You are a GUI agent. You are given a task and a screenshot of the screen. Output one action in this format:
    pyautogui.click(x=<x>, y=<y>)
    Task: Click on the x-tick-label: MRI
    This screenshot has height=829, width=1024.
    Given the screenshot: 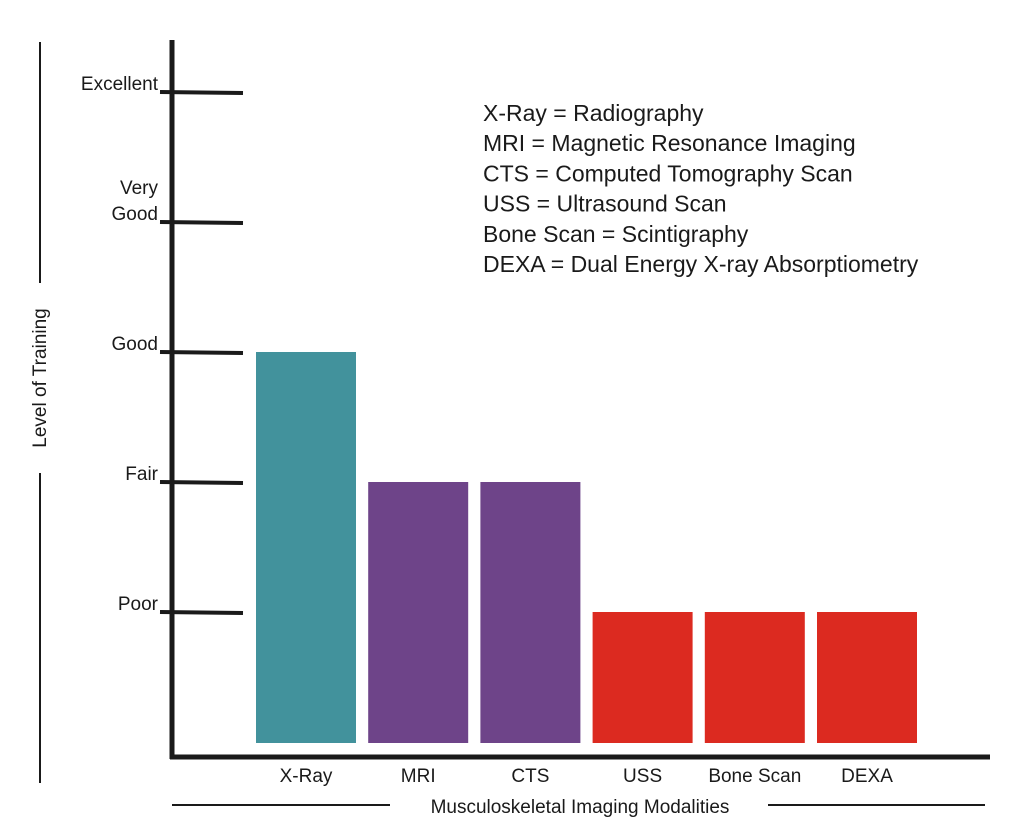 What is the action you would take?
    pyautogui.click(x=418, y=776)
    